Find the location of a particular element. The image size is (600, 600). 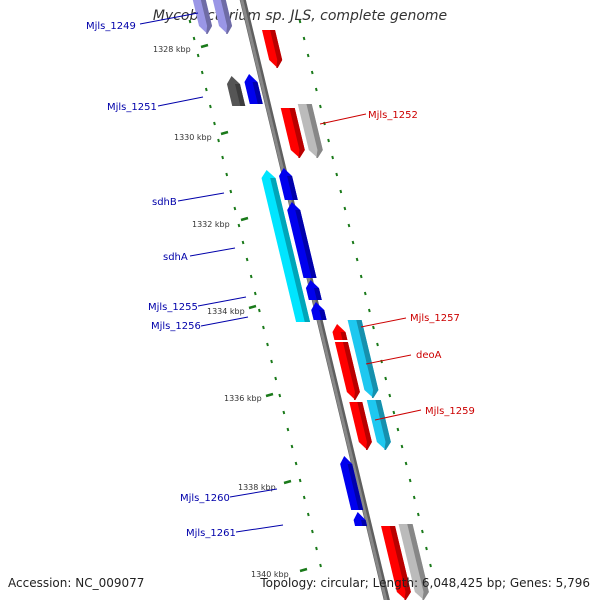

gene-mjls-1251-shade is located at coordinates (238, 95).